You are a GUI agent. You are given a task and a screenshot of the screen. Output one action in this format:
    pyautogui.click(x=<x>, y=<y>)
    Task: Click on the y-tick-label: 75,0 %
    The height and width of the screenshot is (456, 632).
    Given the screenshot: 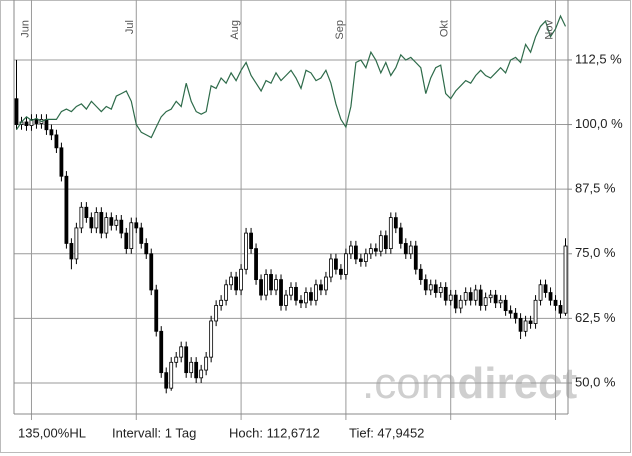 What is the action you would take?
    pyautogui.click(x=595, y=252)
    